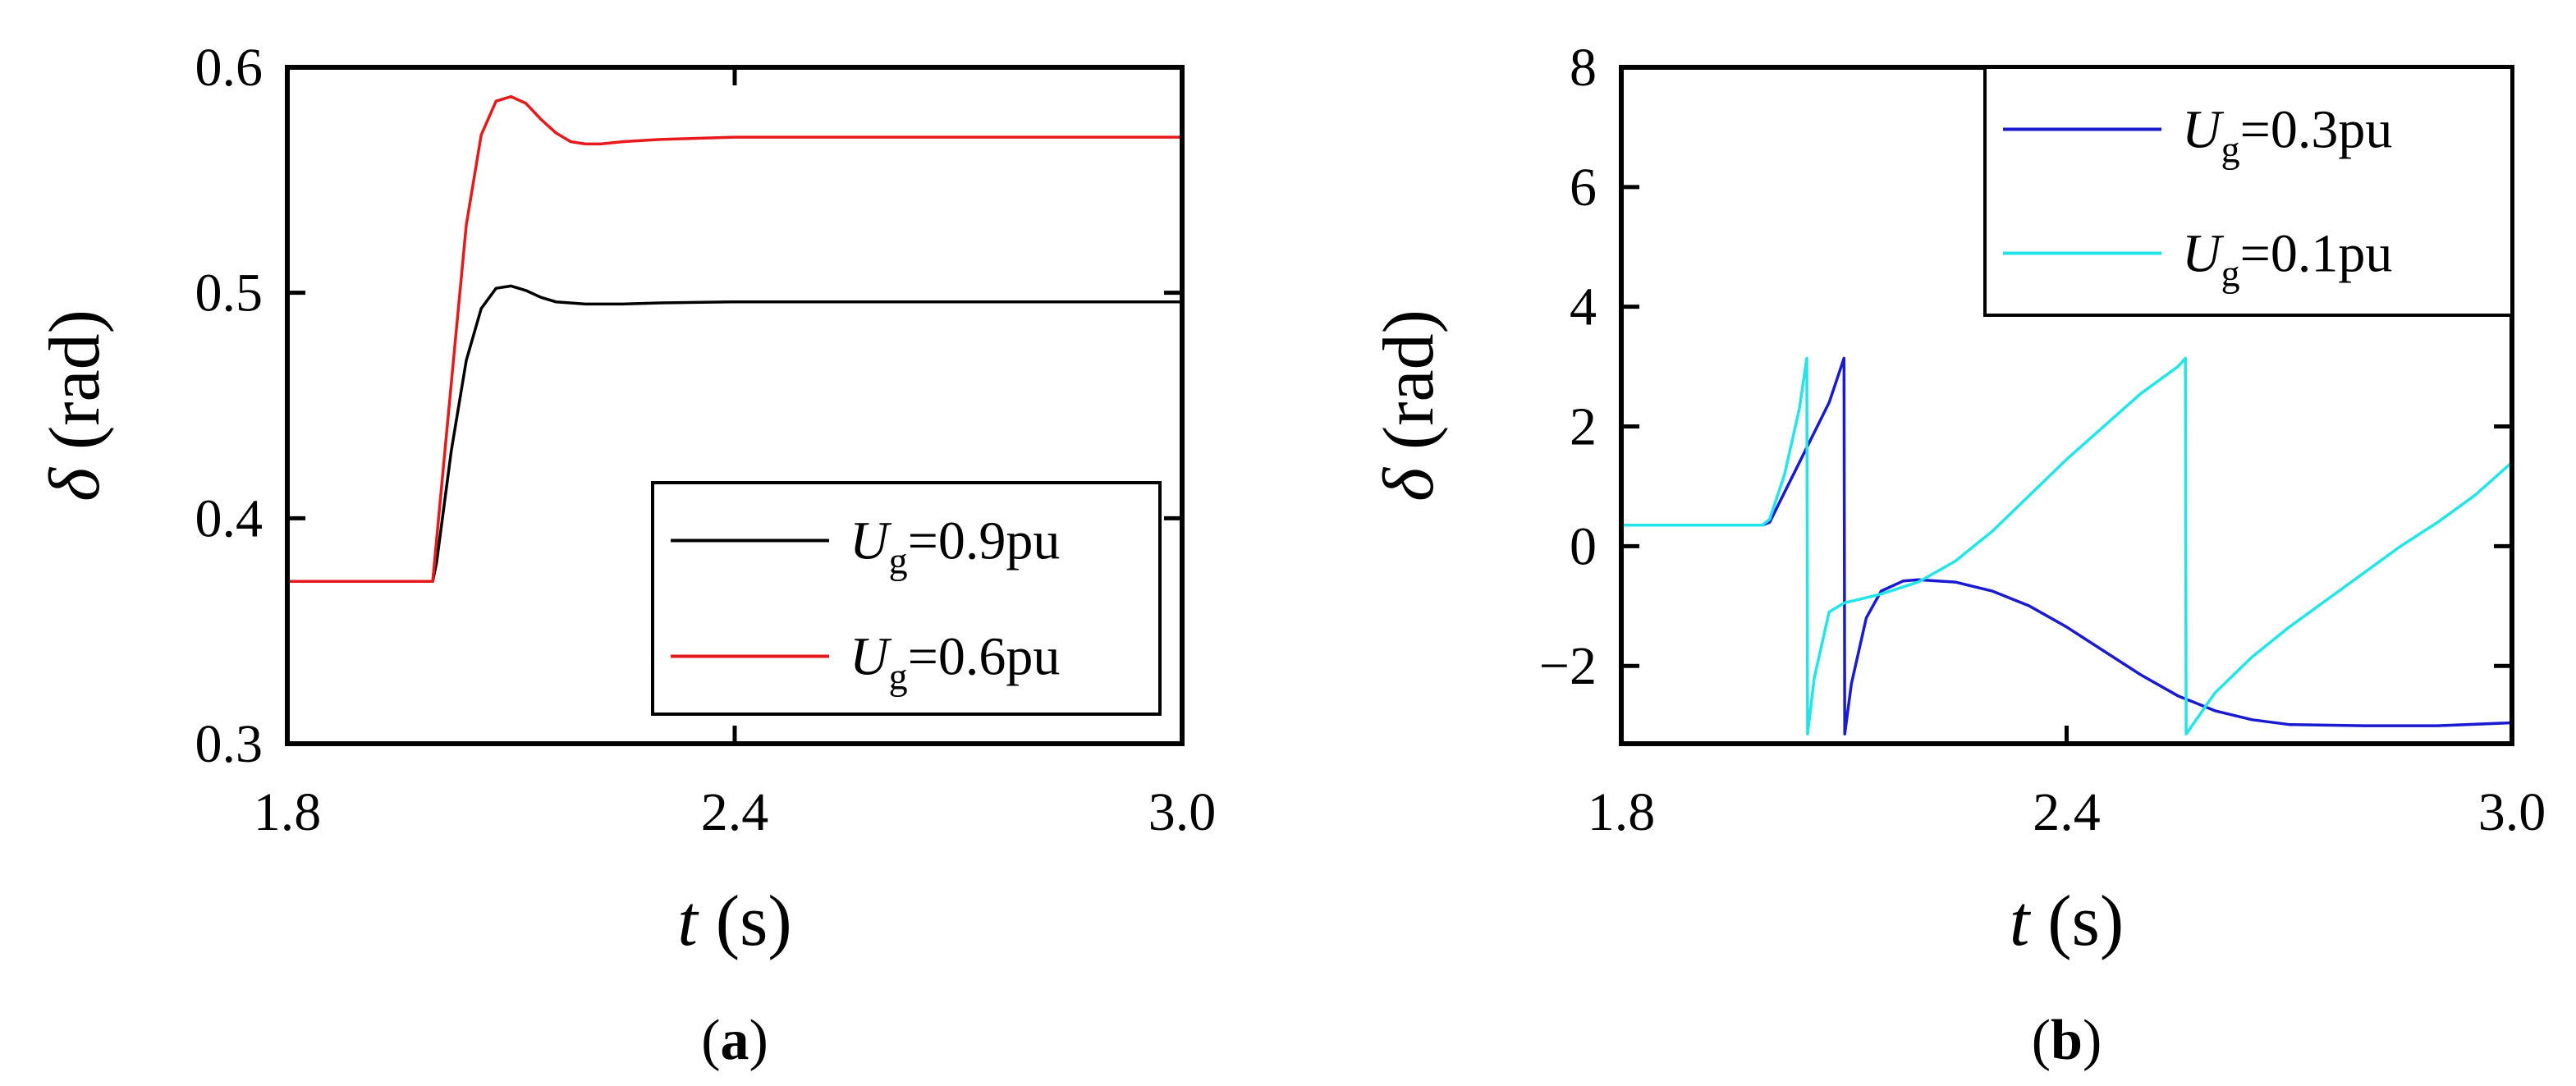 The width and height of the screenshot is (2576, 1086). I want to click on legend-value: =0.6pu, so click(985, 657).